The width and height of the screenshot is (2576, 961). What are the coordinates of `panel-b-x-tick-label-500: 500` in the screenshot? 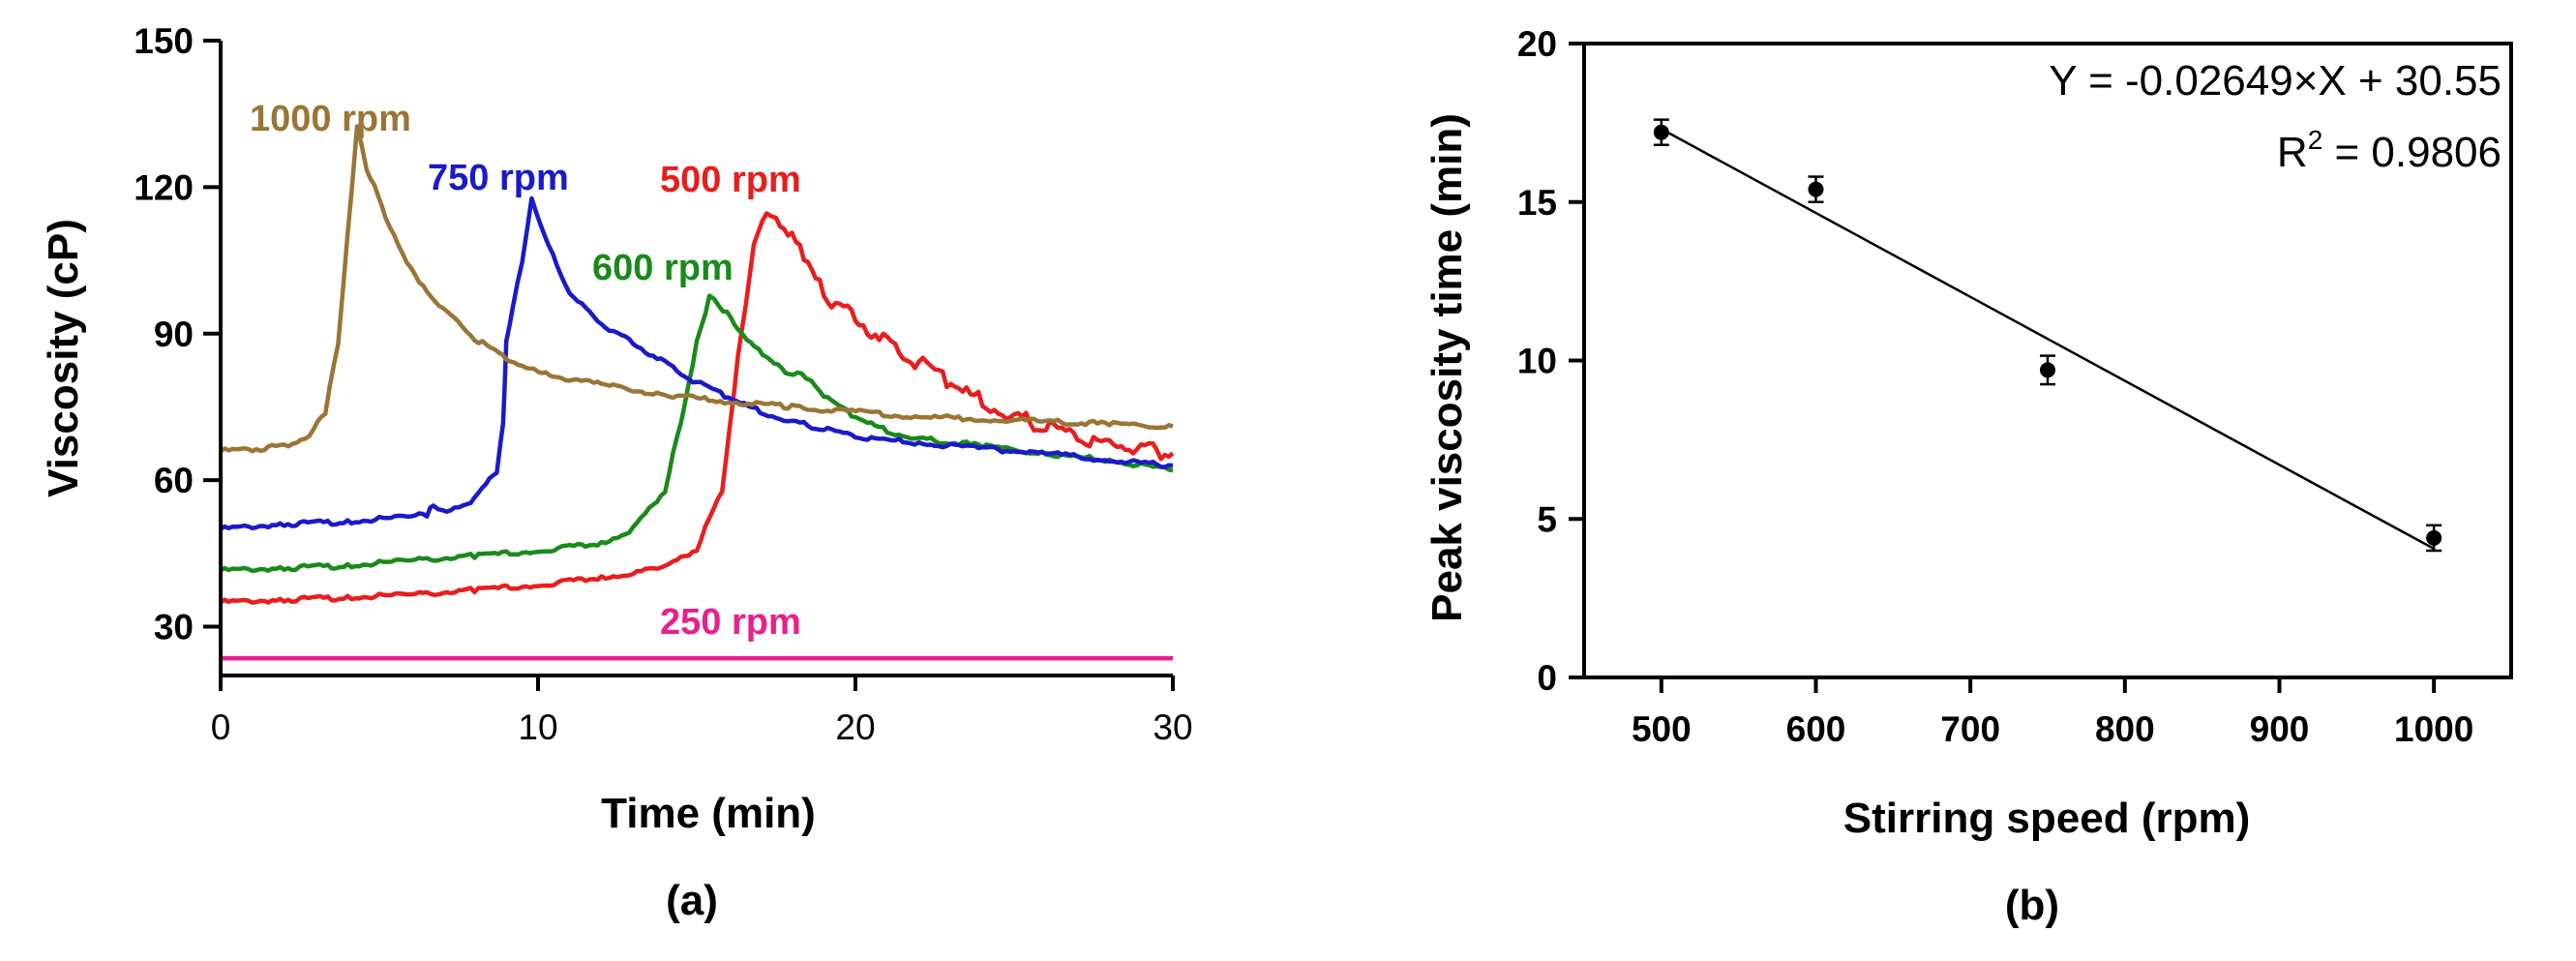 It's located at (1662, 729).